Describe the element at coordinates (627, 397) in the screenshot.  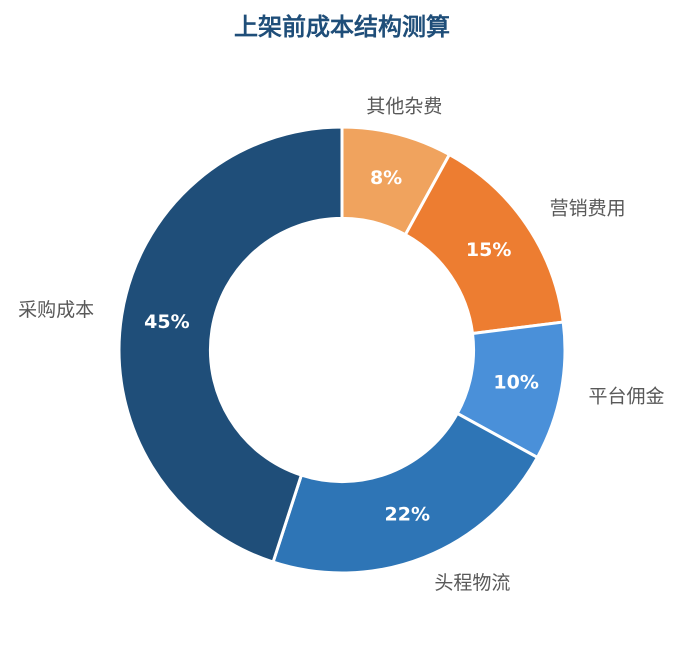
I see `category-label: 平台佣金` at that location.